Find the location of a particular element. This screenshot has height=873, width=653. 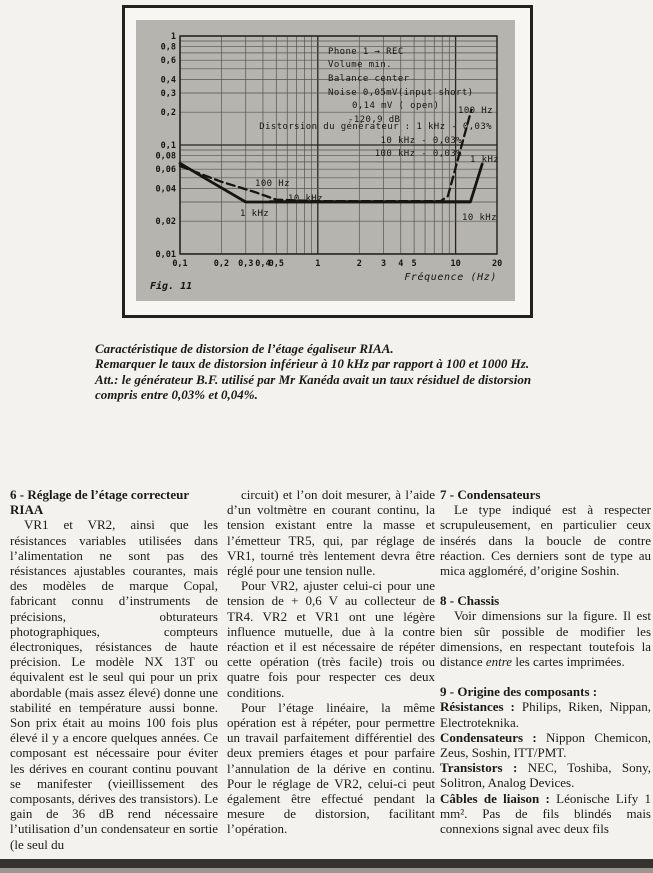

svg-text: 0,6 is located at coordinates (168, 61).